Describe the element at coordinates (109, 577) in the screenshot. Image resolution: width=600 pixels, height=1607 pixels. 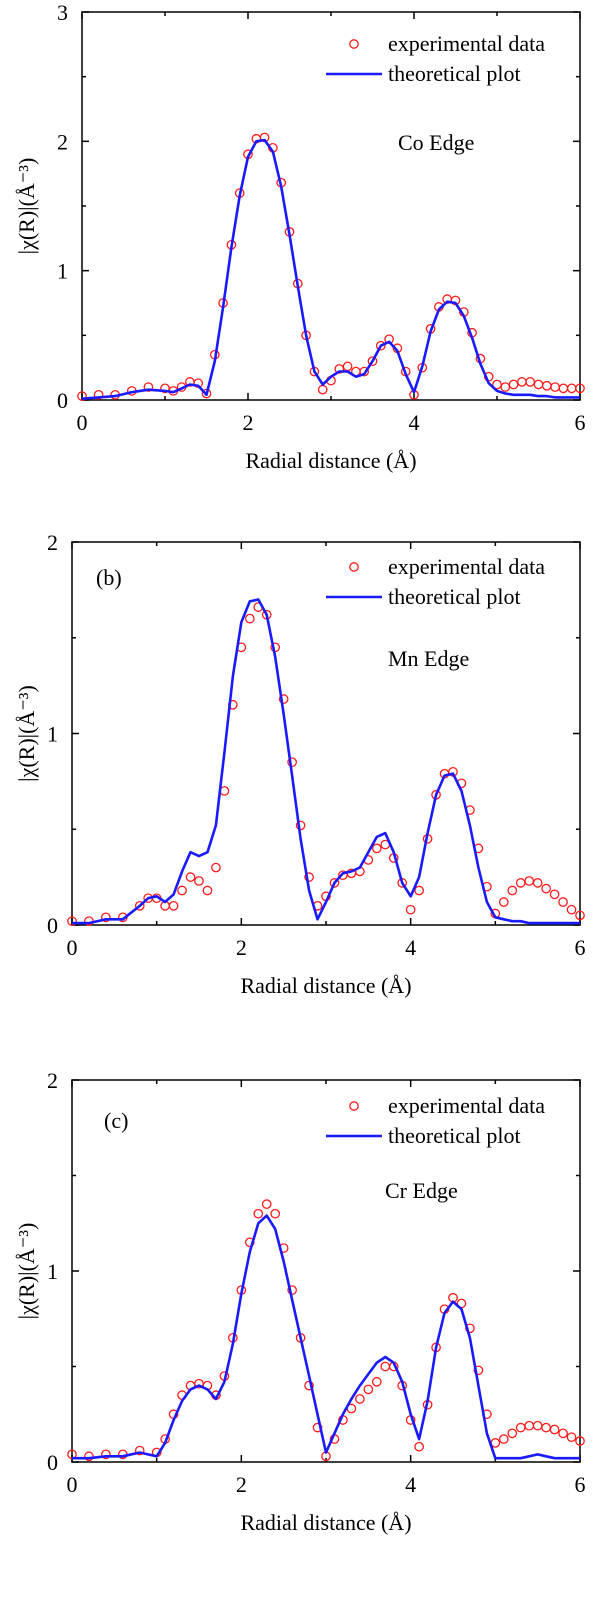
I see `panel-label: (b)` at that location.